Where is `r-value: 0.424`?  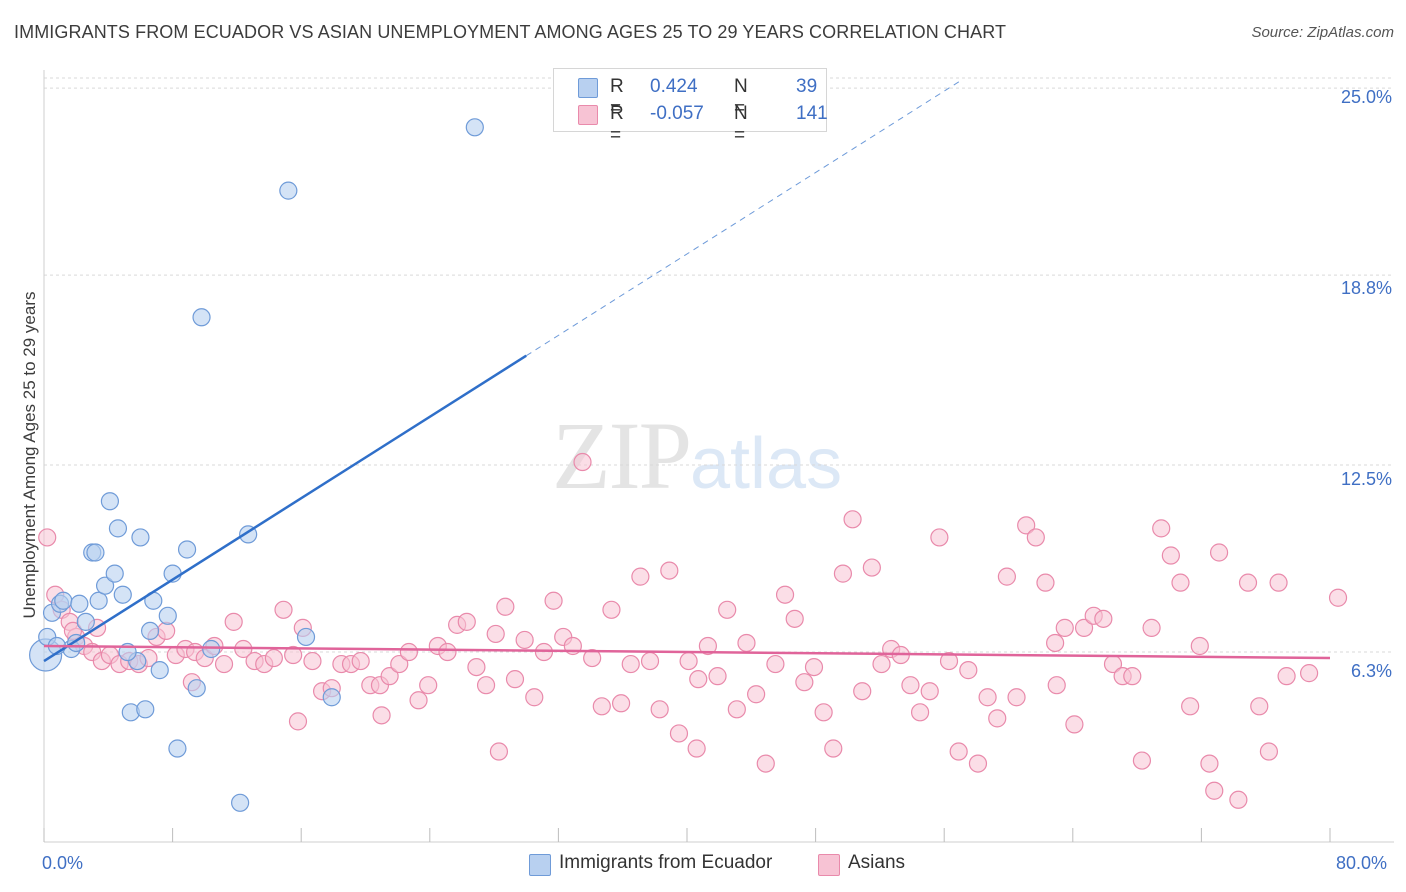 r-value: 0.424 is located at coordinates (674, 86).